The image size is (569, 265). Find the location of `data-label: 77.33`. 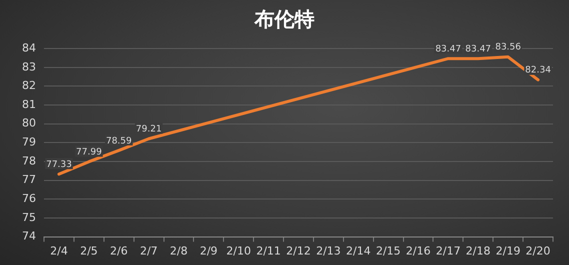

data-label: 77.33 is located at coordinates (59, 165).